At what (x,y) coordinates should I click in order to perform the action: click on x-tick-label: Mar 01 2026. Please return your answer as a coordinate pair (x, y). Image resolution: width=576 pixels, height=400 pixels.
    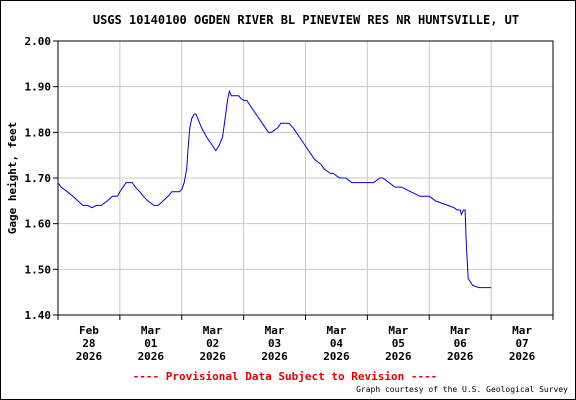
    Looking at the image, I should click on (151, 343).